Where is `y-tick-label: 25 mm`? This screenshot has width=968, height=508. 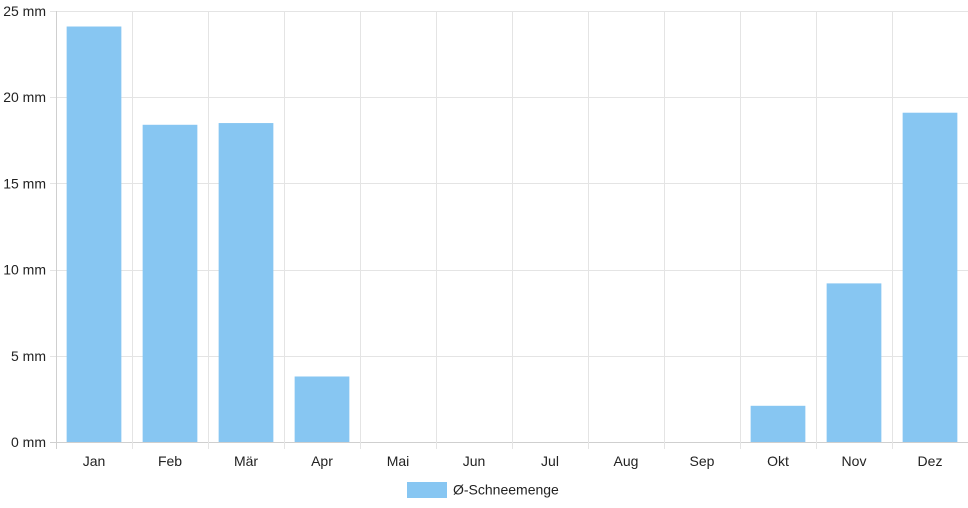
y-tick-label: 25 mm is located at coordinates (24, 11).